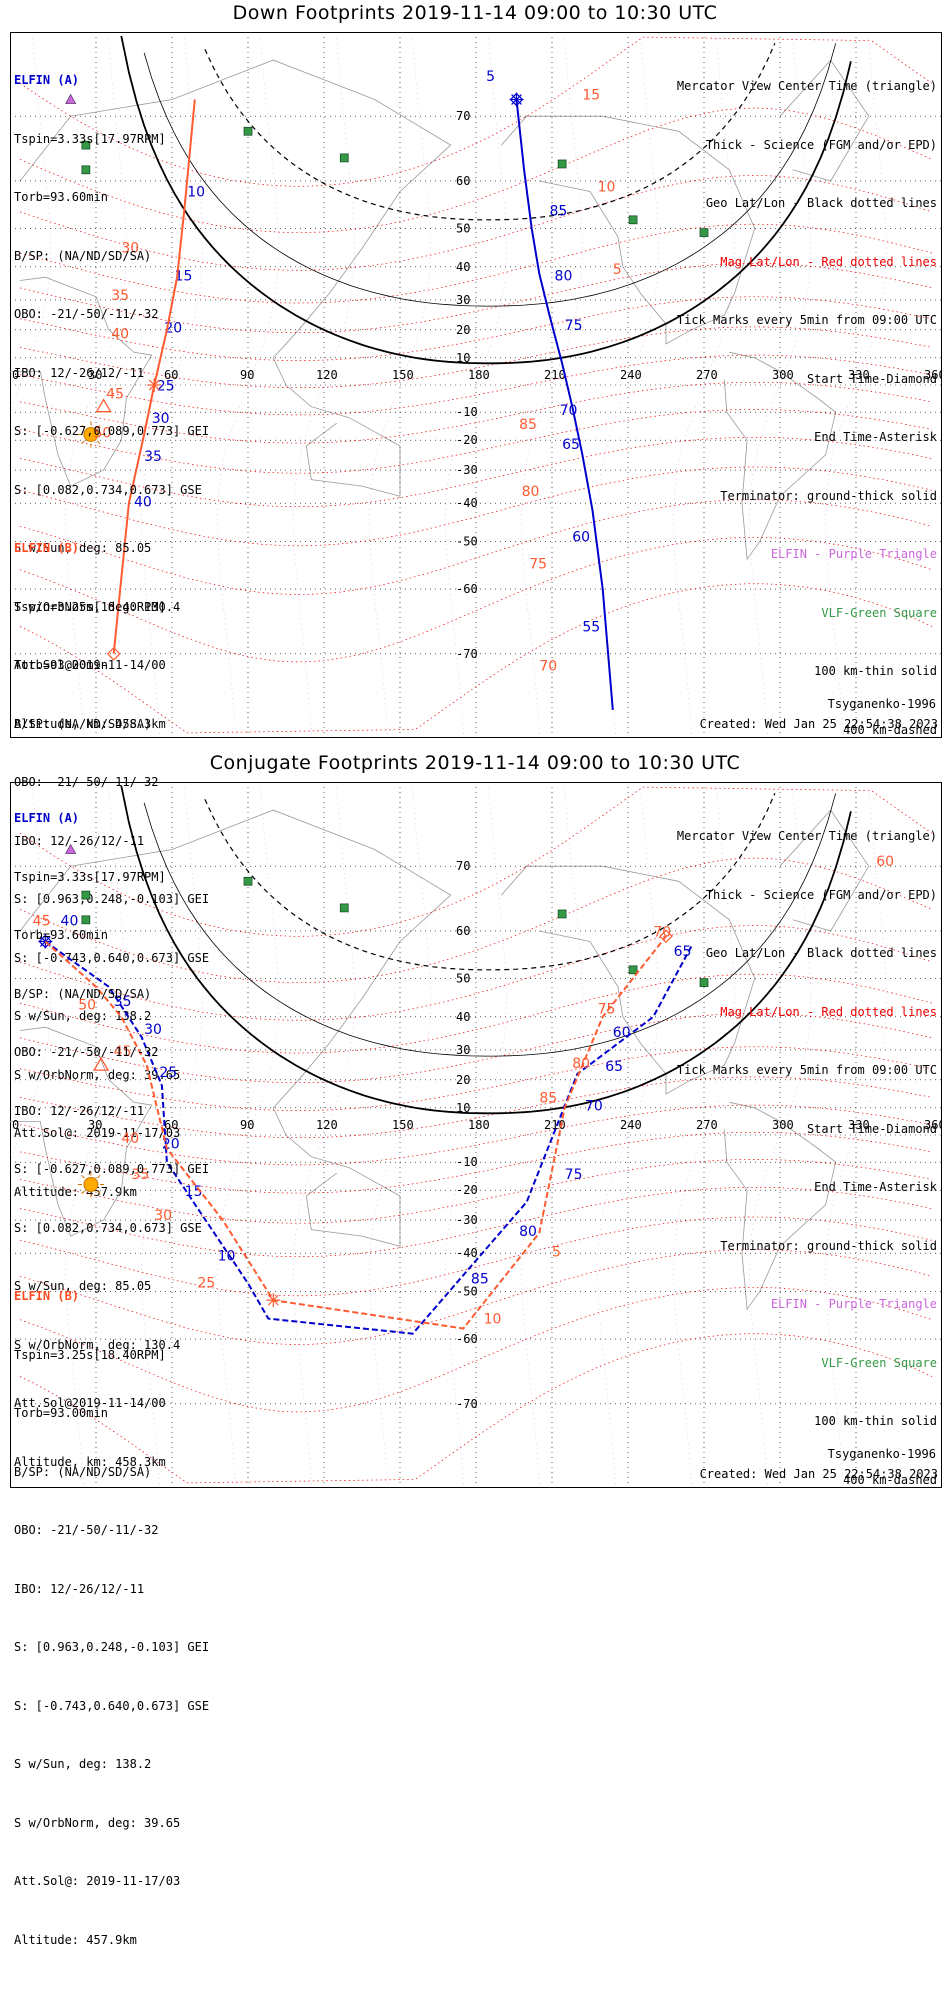  Describe the element at coordinates (108, 1227) in the screenshot. I see `s-gse-text: S: [0.082,0.734,0.673] GSE` at that location.